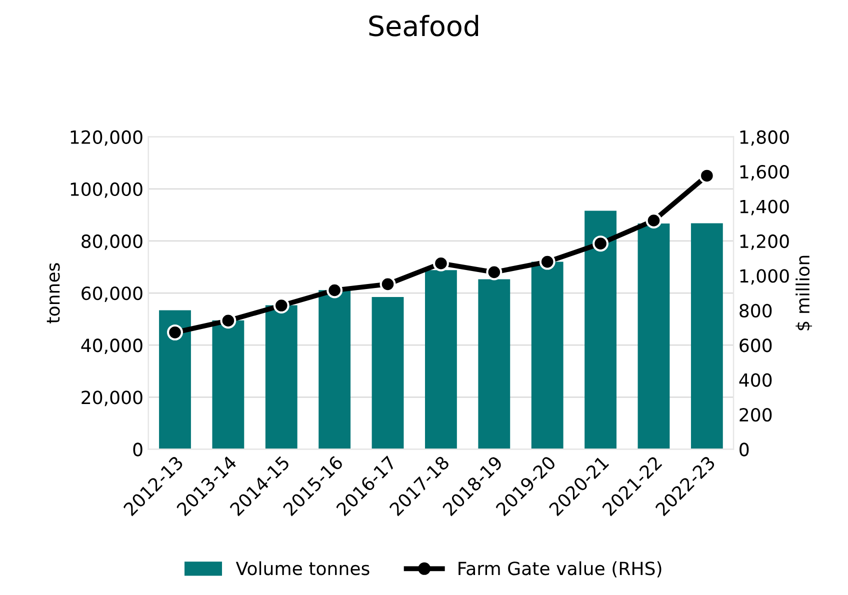 The height and width of the screenshot is (595, 848). Describe the element at coordinates (764, 208) in the screenshot. I see `y2-tick-label: 1,400` at that location.